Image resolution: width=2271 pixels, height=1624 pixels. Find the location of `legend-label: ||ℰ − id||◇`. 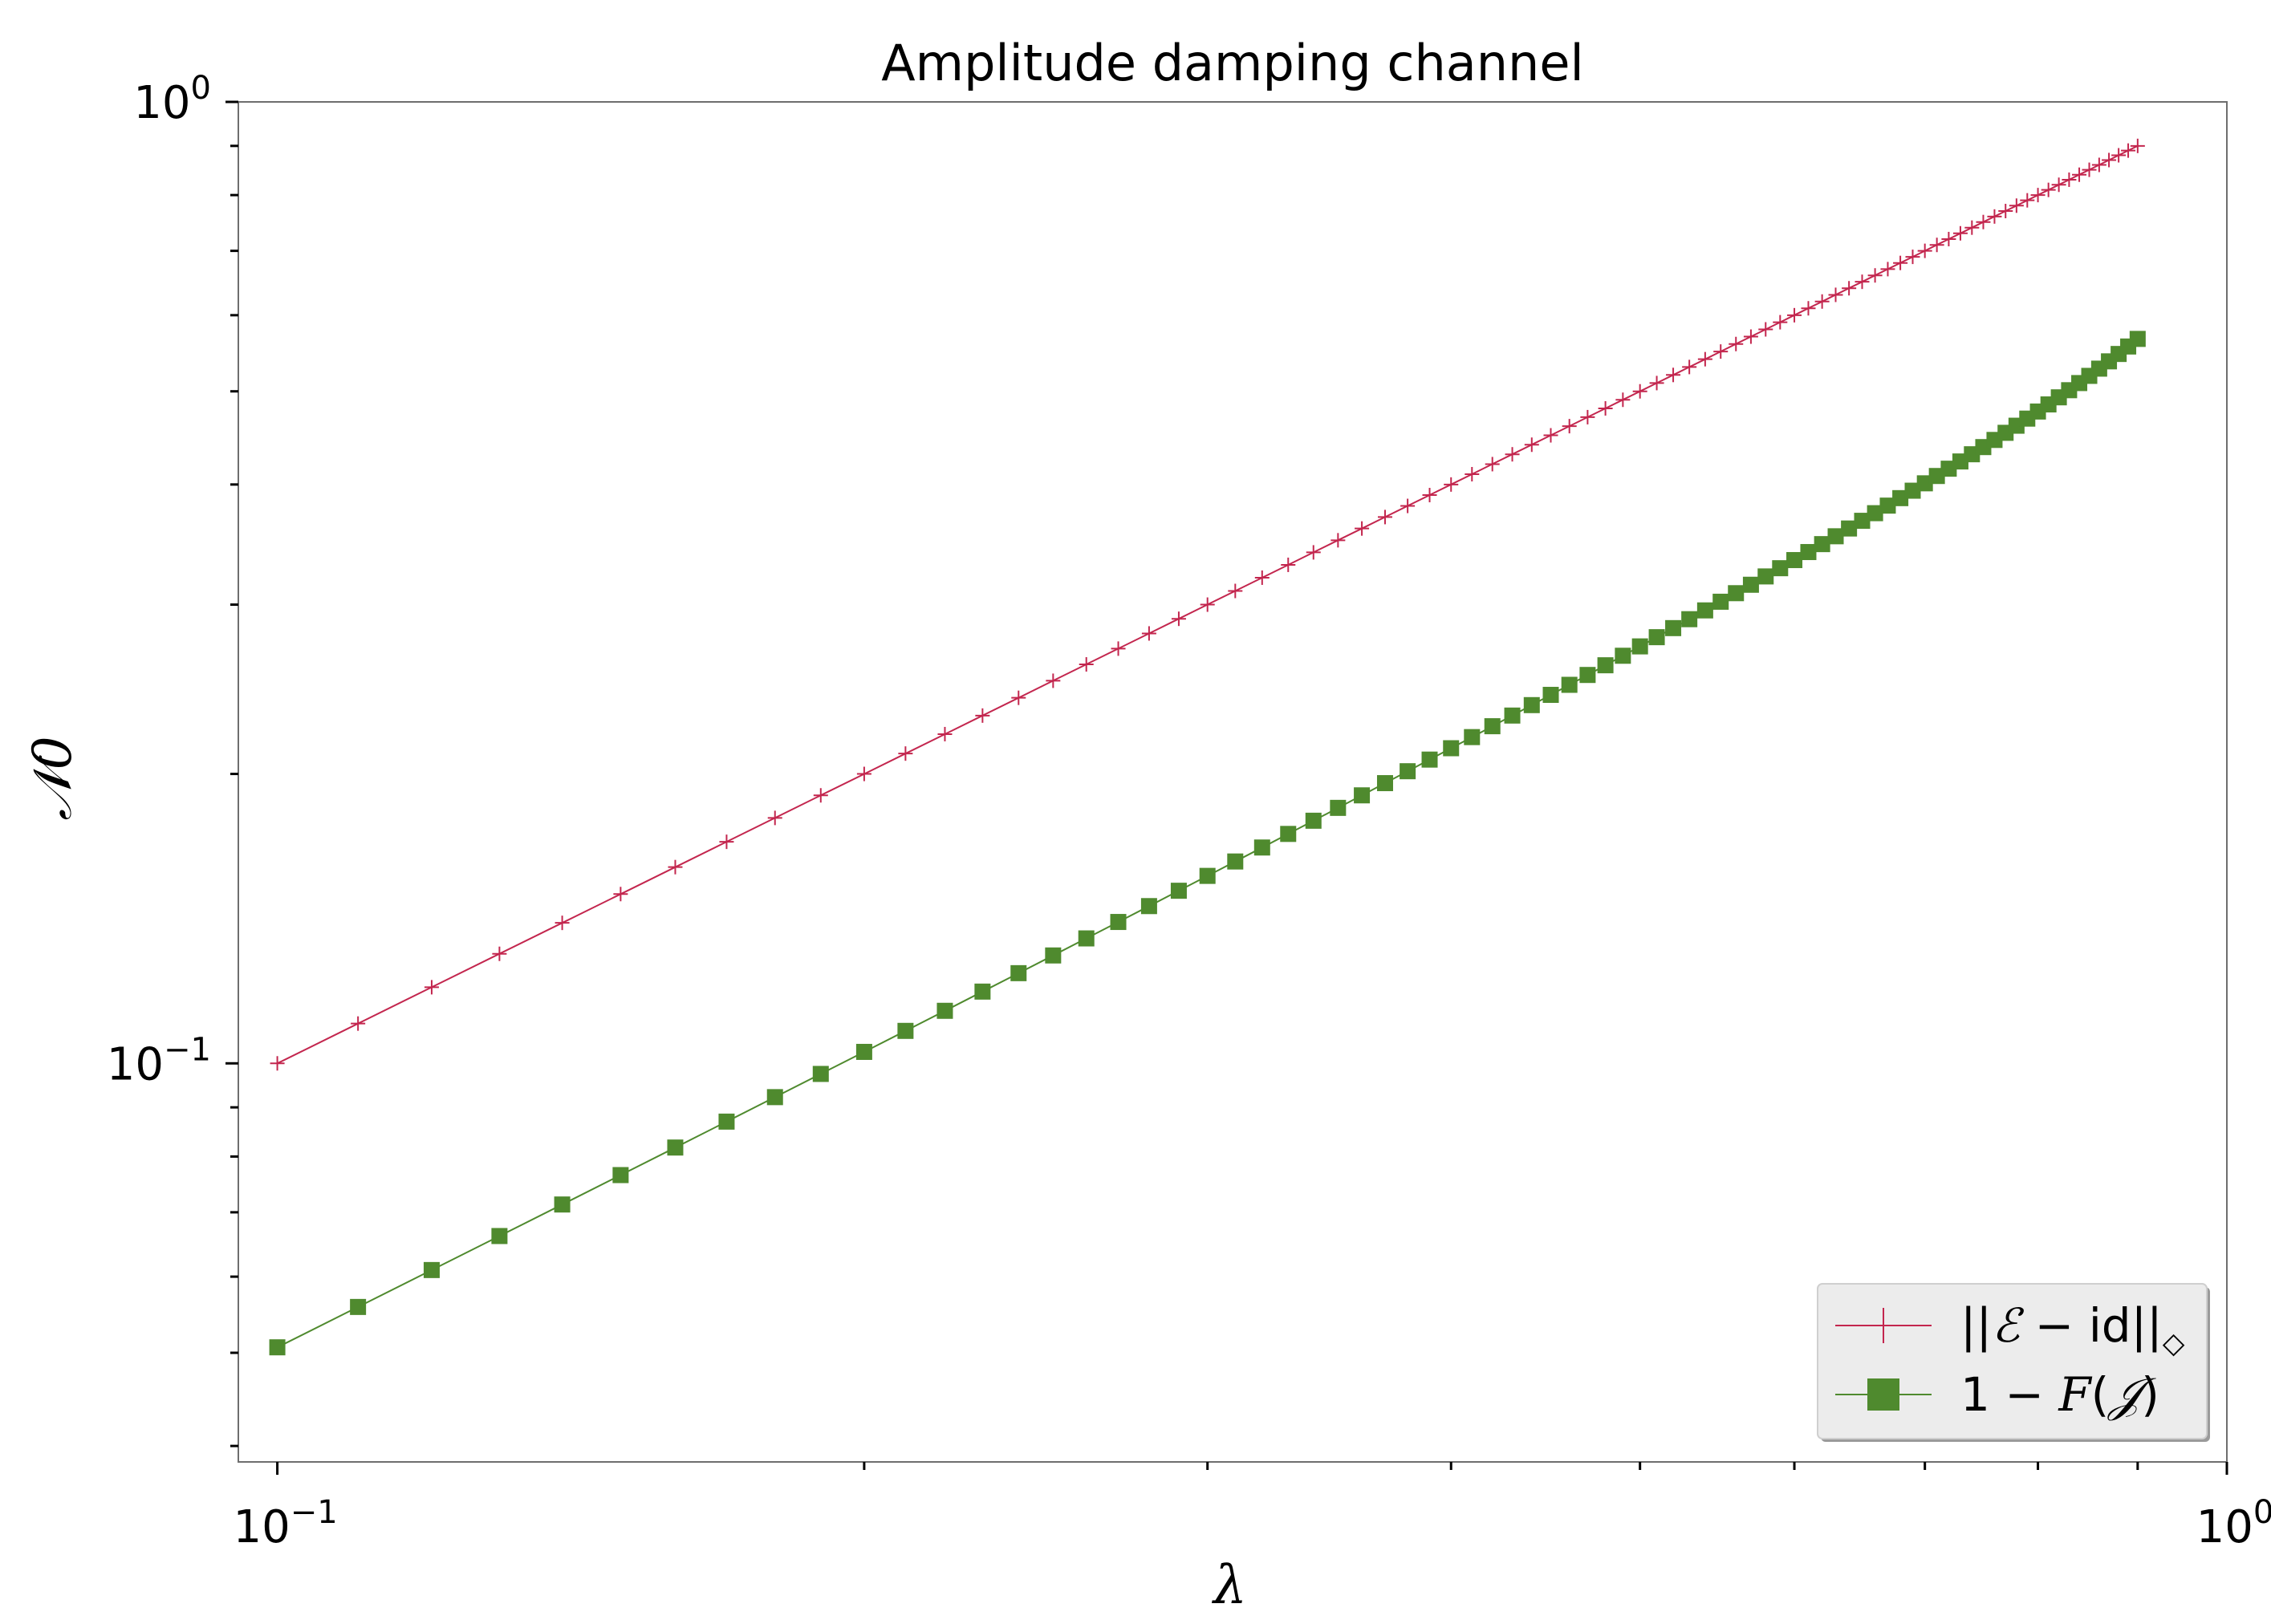

legend-label: ||ℰ − id||◇ is located at coordinates (2072, 1329).